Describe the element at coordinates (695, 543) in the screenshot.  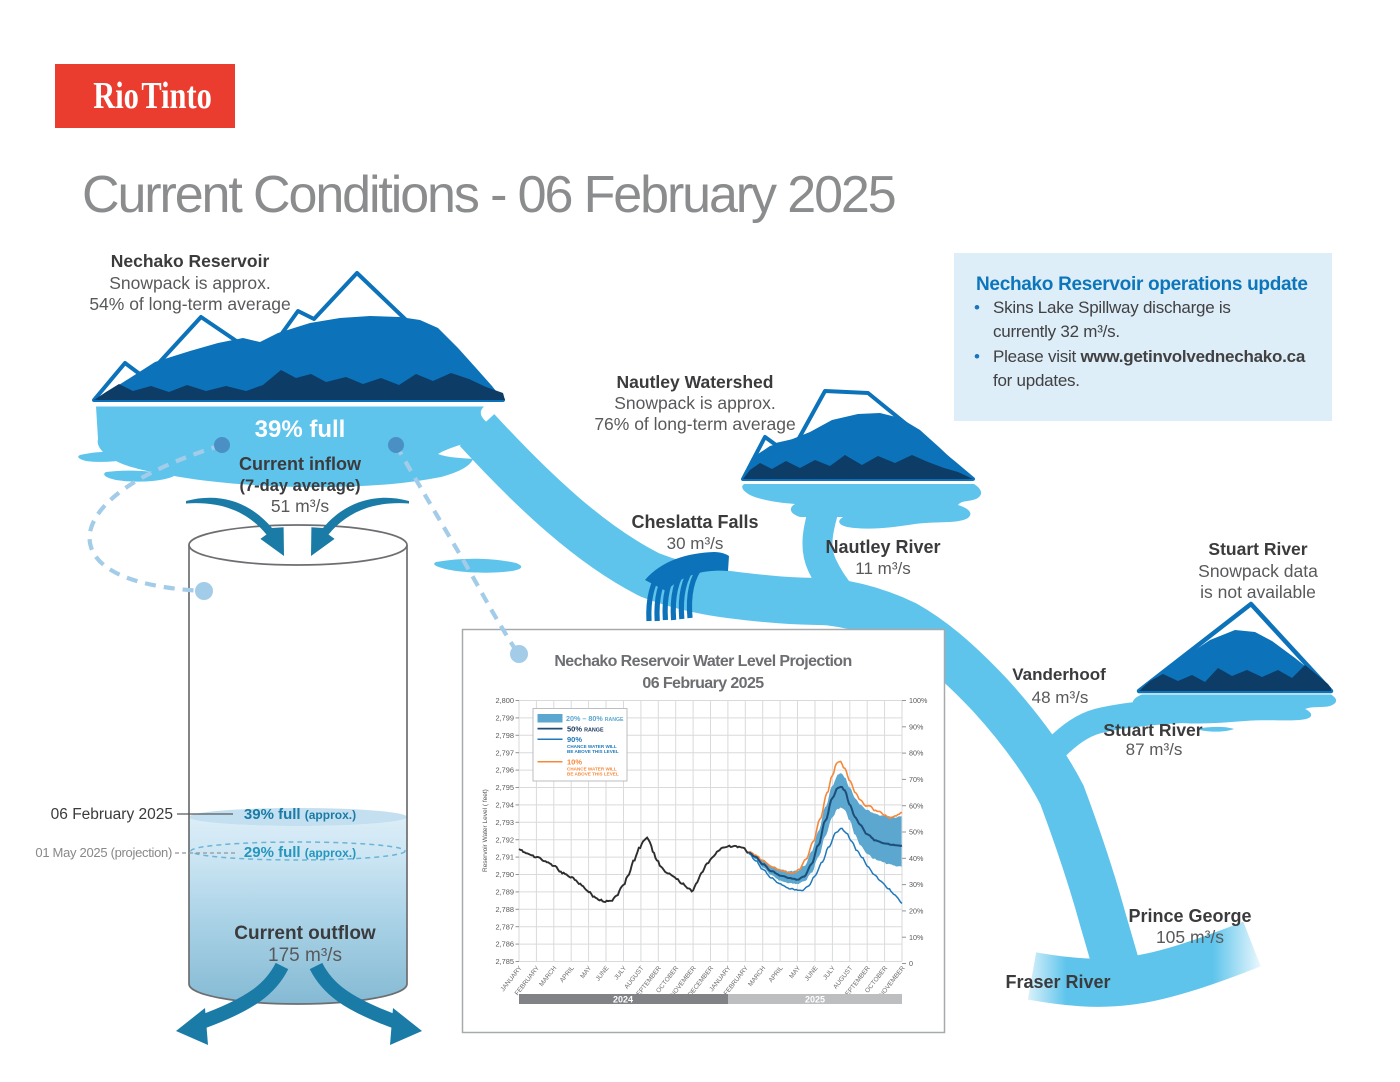
I see `svg-text: 30 m³/s` at that location.